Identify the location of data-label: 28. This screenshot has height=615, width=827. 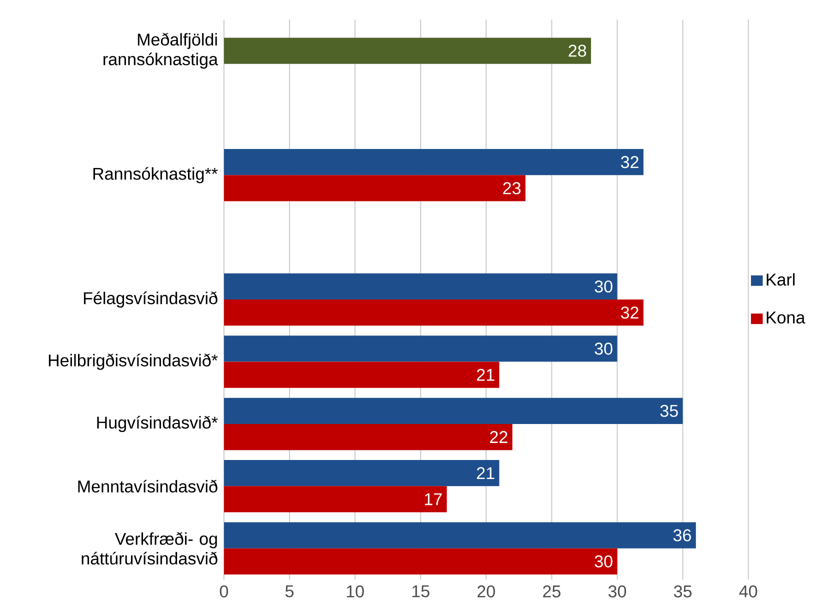
(577, 50).